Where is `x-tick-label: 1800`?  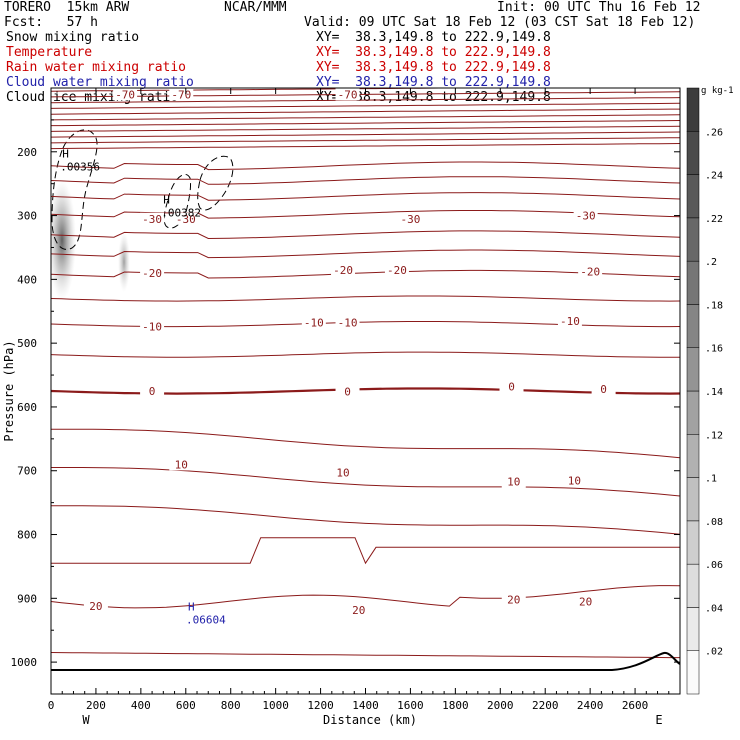 x-tick-label: 1800 is located at coordinates (455, 705).